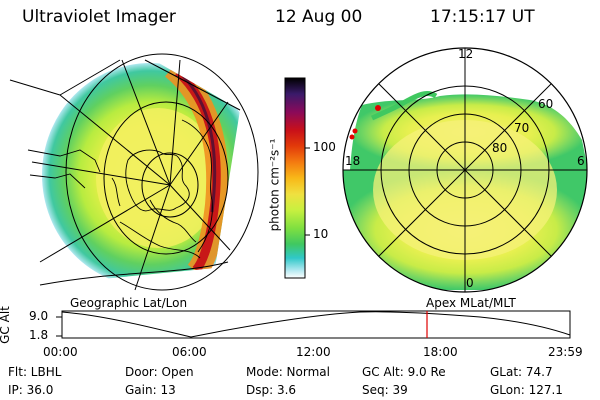 The image size is (600, 400). Describe the element at coordinates (189, 352) in the screenshot. I see `altitude-xtick-0600: 06:00` at that location.